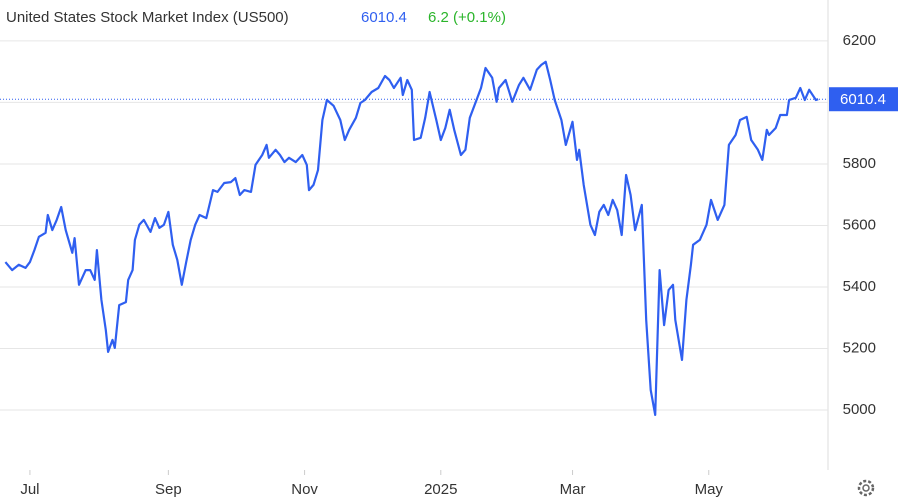 The width and height of the screenshot is (900, 504). Describe the element at coordinates (440, 489) in the screenshot. I see `x-tick-label: 2025` at that location.